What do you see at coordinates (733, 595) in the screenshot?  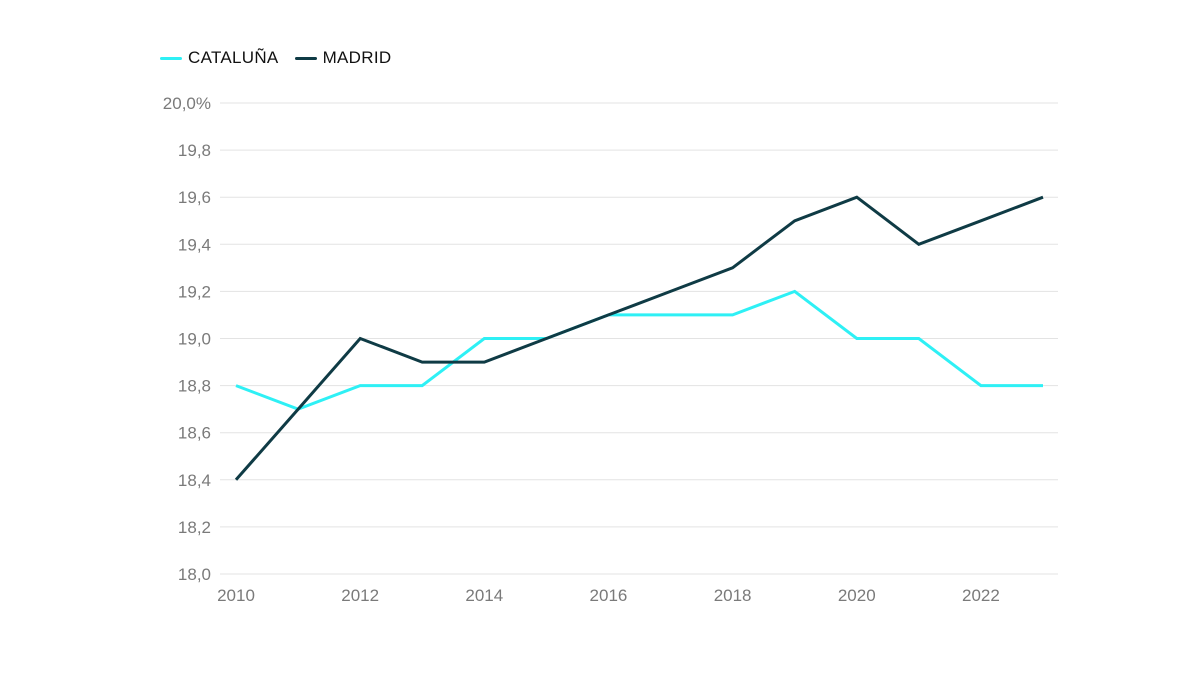 I see `x-tick-label: 2018` at bounding box center [733, 595].